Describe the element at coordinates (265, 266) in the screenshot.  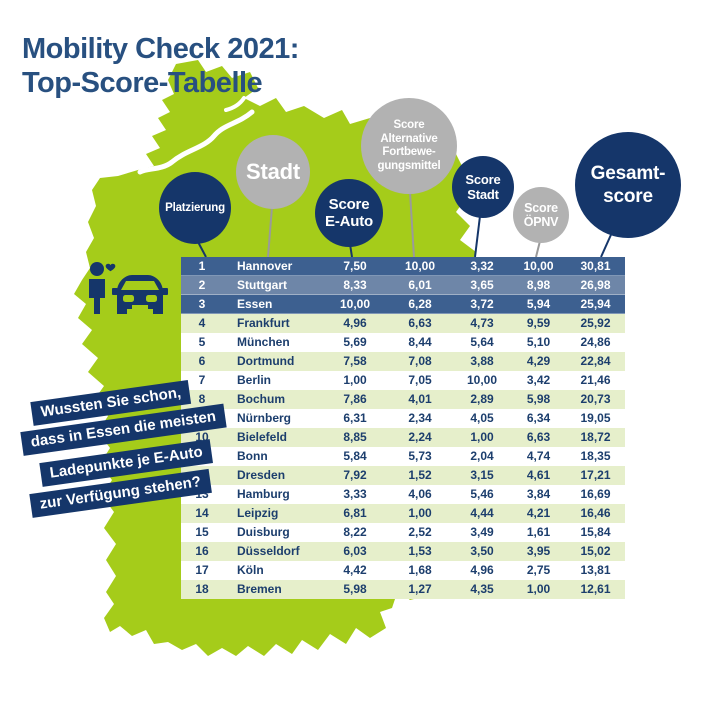
I see `city-cell: Hannover` at that location.